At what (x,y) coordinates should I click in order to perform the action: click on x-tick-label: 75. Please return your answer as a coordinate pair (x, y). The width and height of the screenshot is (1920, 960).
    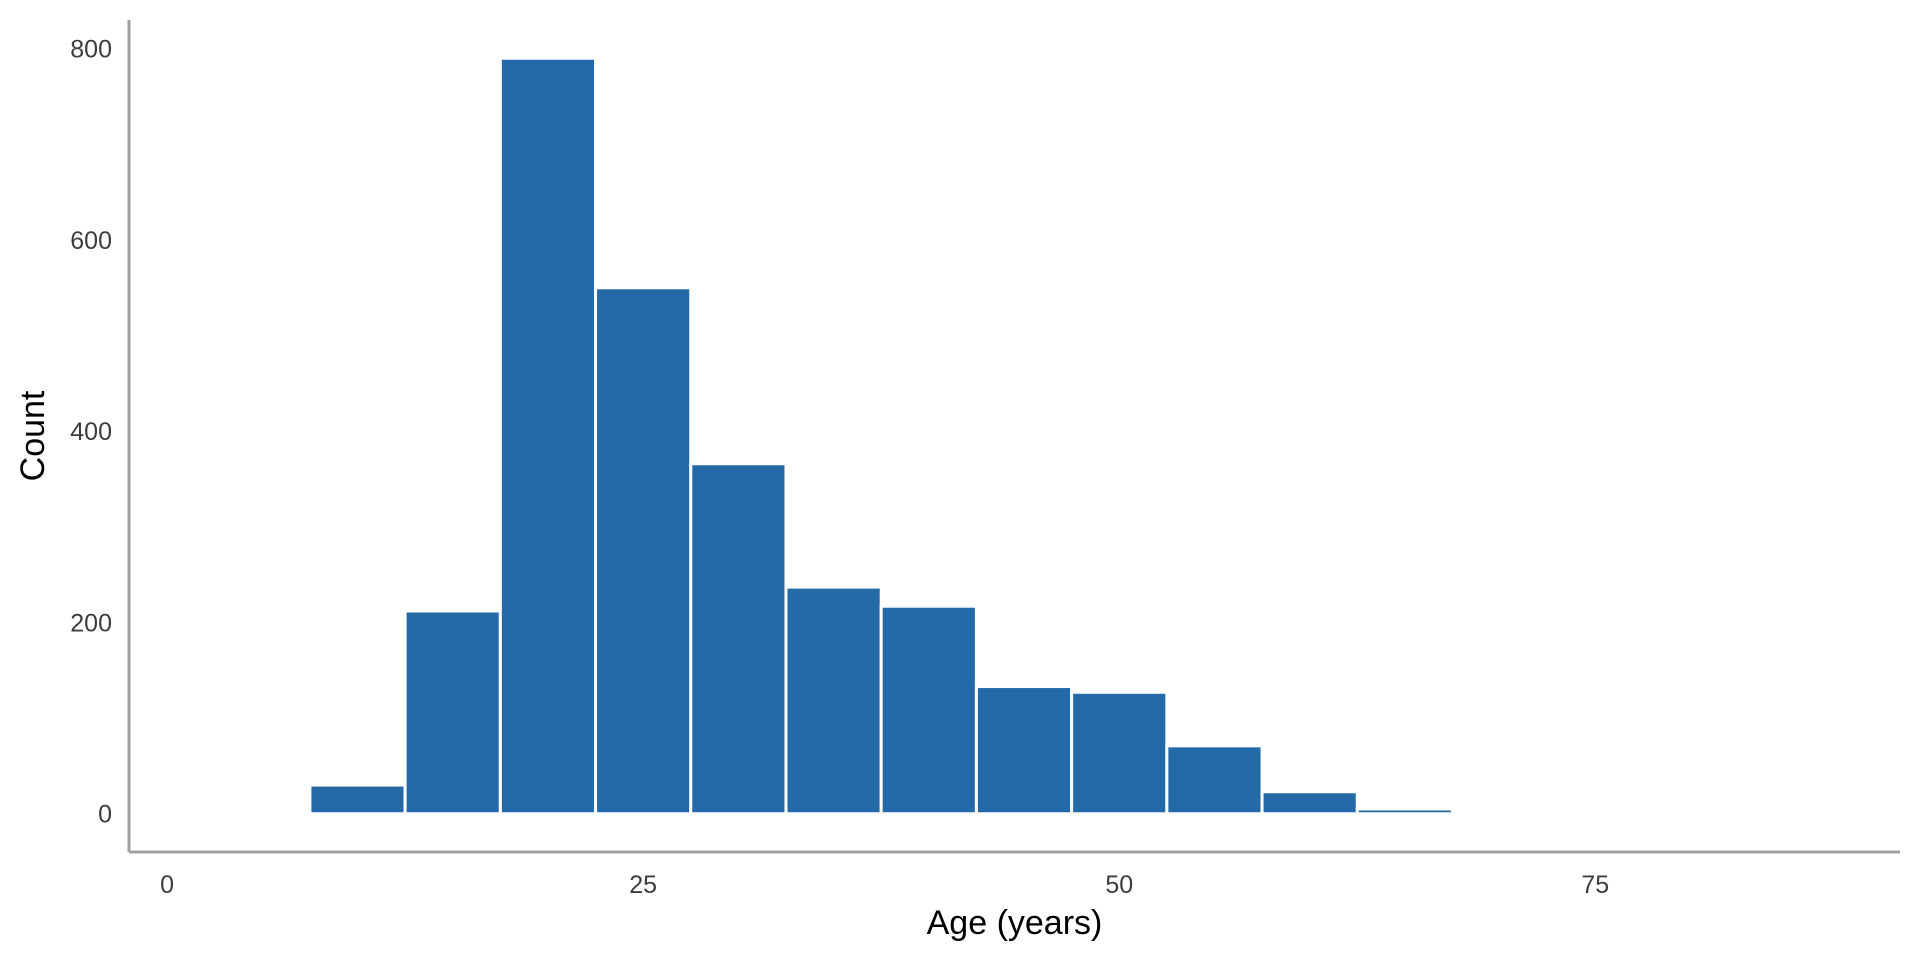
    Looking at the image, I should click on (1595, 885).